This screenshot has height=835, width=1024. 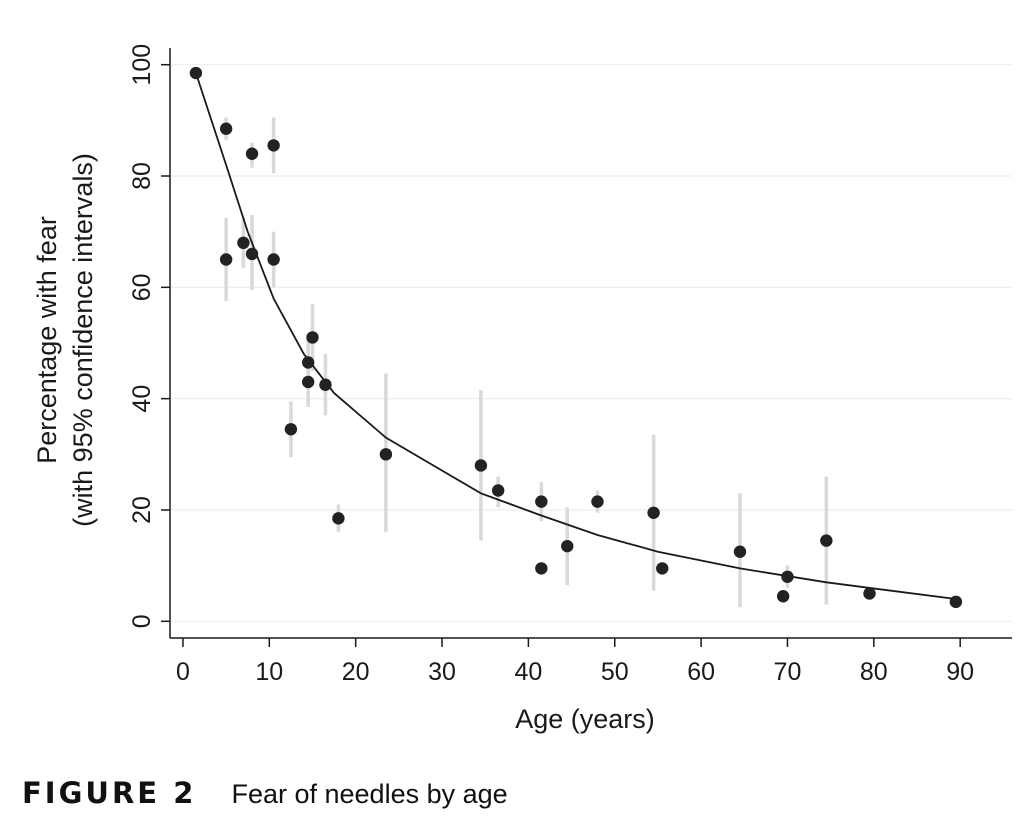 What do you see at coordinates (788, 672) in the screenshot?
I see `x-tick-label-70: 70` at bounding box center [788, 672].